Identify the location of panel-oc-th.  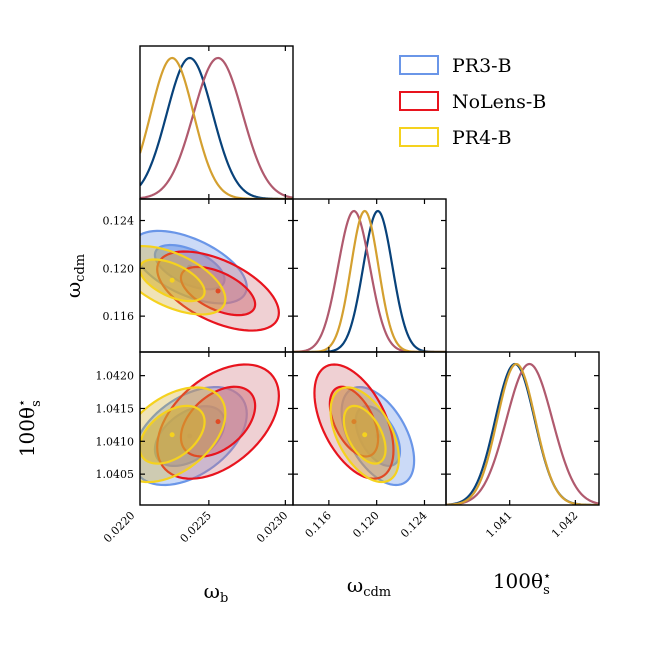
(364, 425).